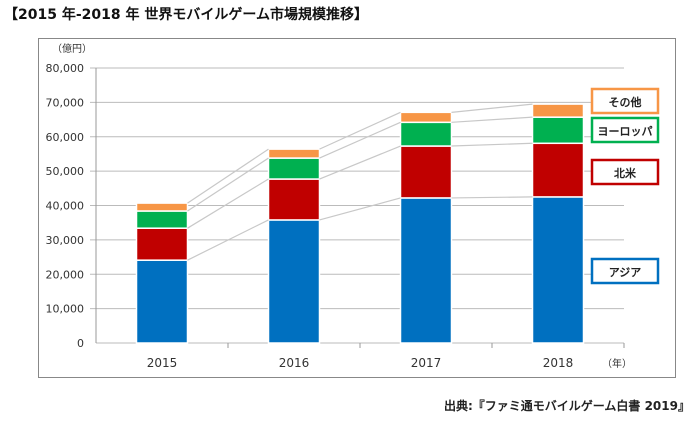 The height and width of the screenshot is (422, 700). I want to click on y-tick-label: 0, so click(80, 343).